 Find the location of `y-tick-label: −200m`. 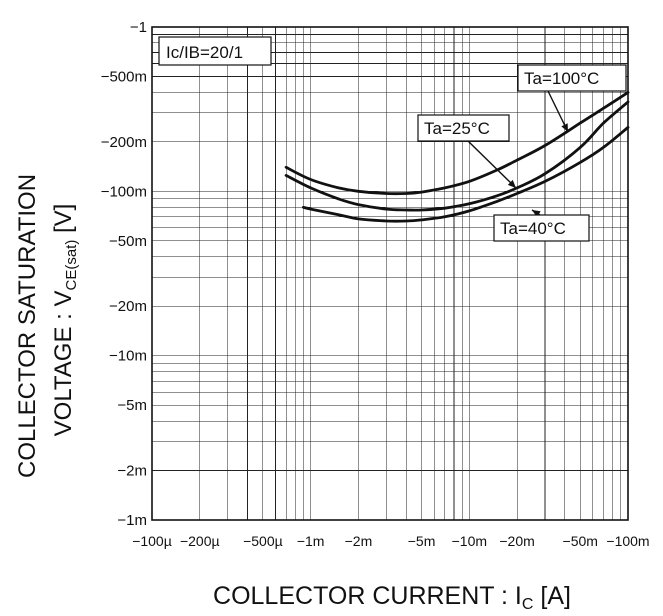

y-tick-label: −200m is located at coordinates (124, 142).